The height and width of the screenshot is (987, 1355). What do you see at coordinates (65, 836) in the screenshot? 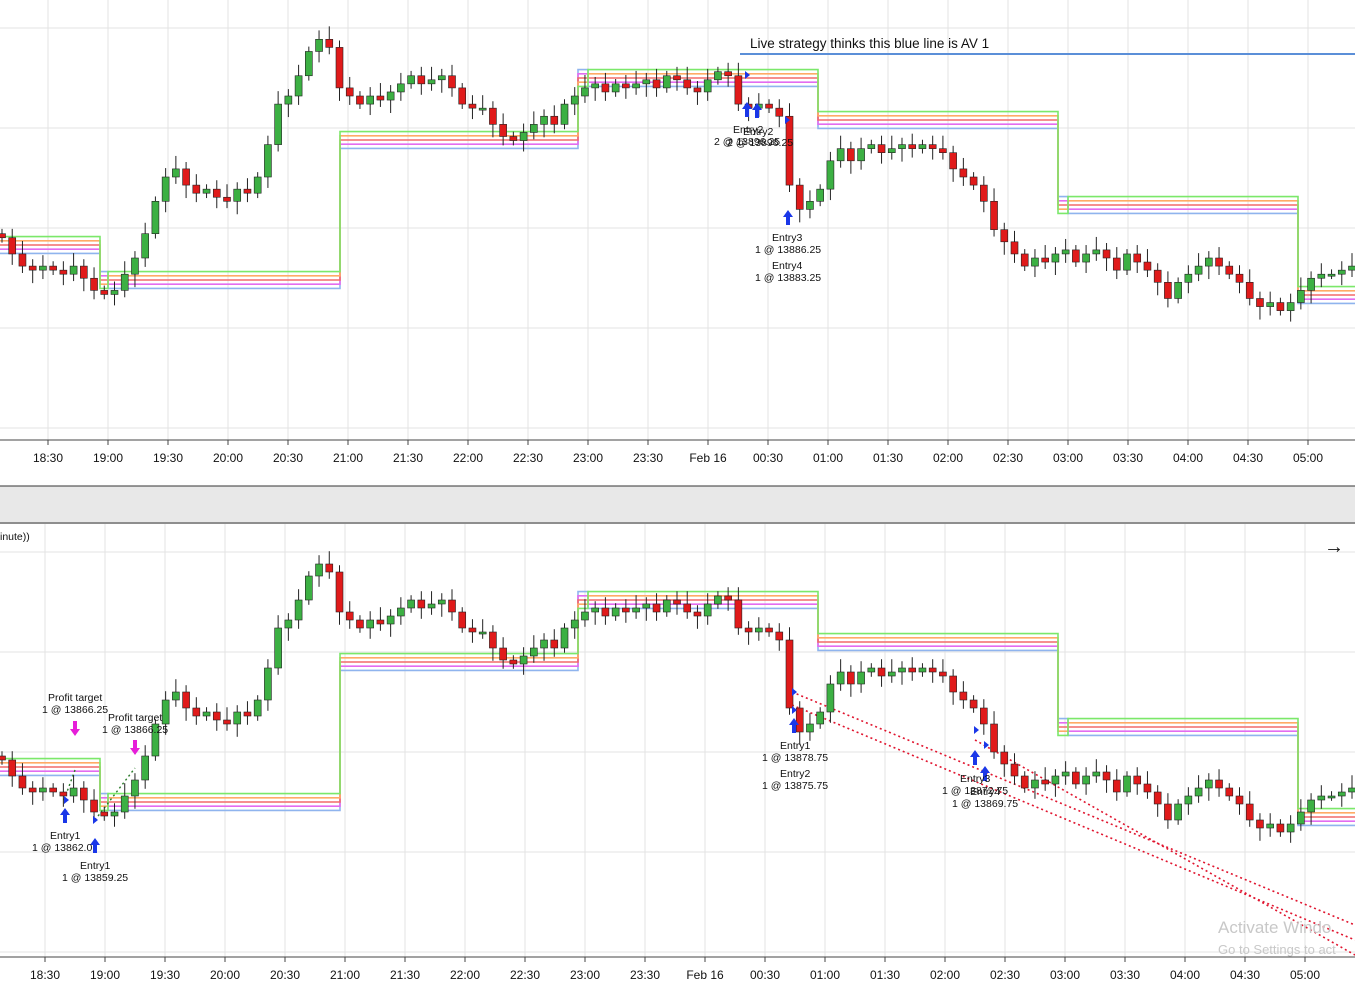
I see `entry1-label-a: Entry1` at bounding box center [65, 836].